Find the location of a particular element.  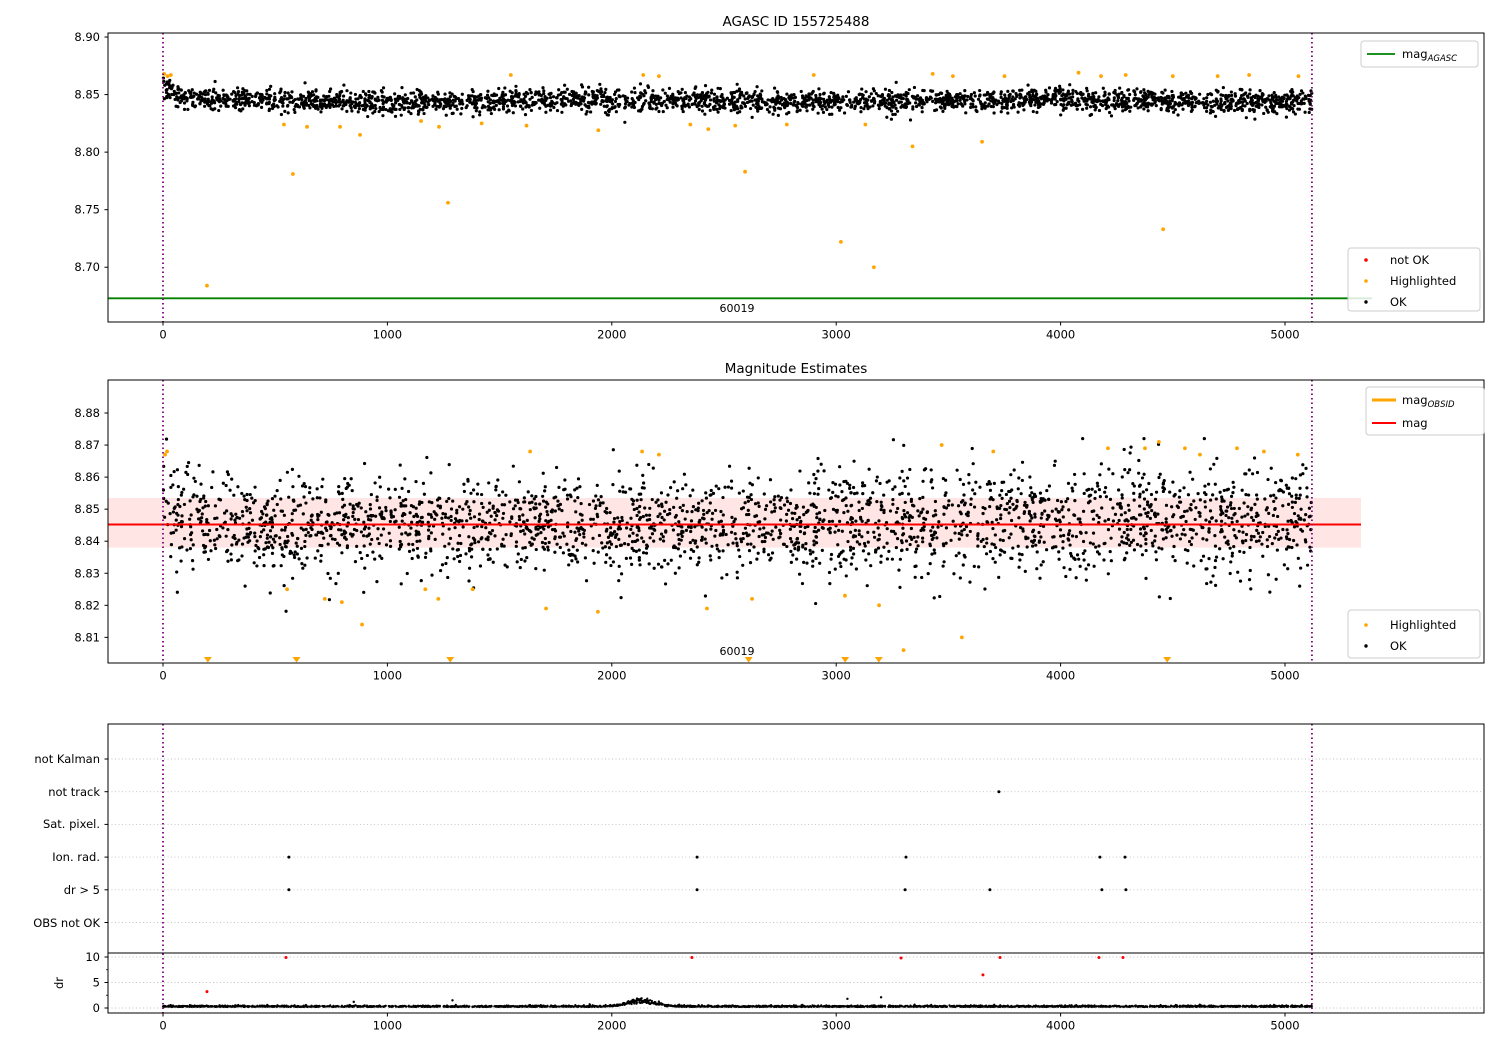

y-tick-label: 8.82 is located at coordinates (87, 605).